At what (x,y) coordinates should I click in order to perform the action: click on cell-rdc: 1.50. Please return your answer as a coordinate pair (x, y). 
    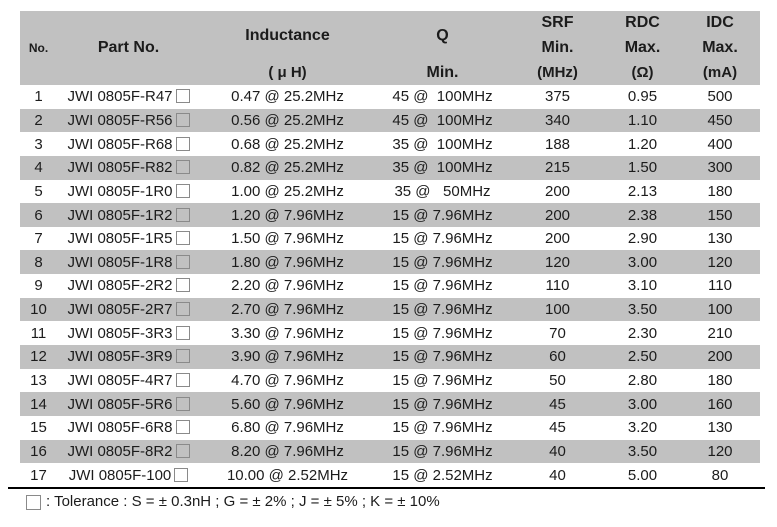
    Looking at the image, I should click on (642, 167).